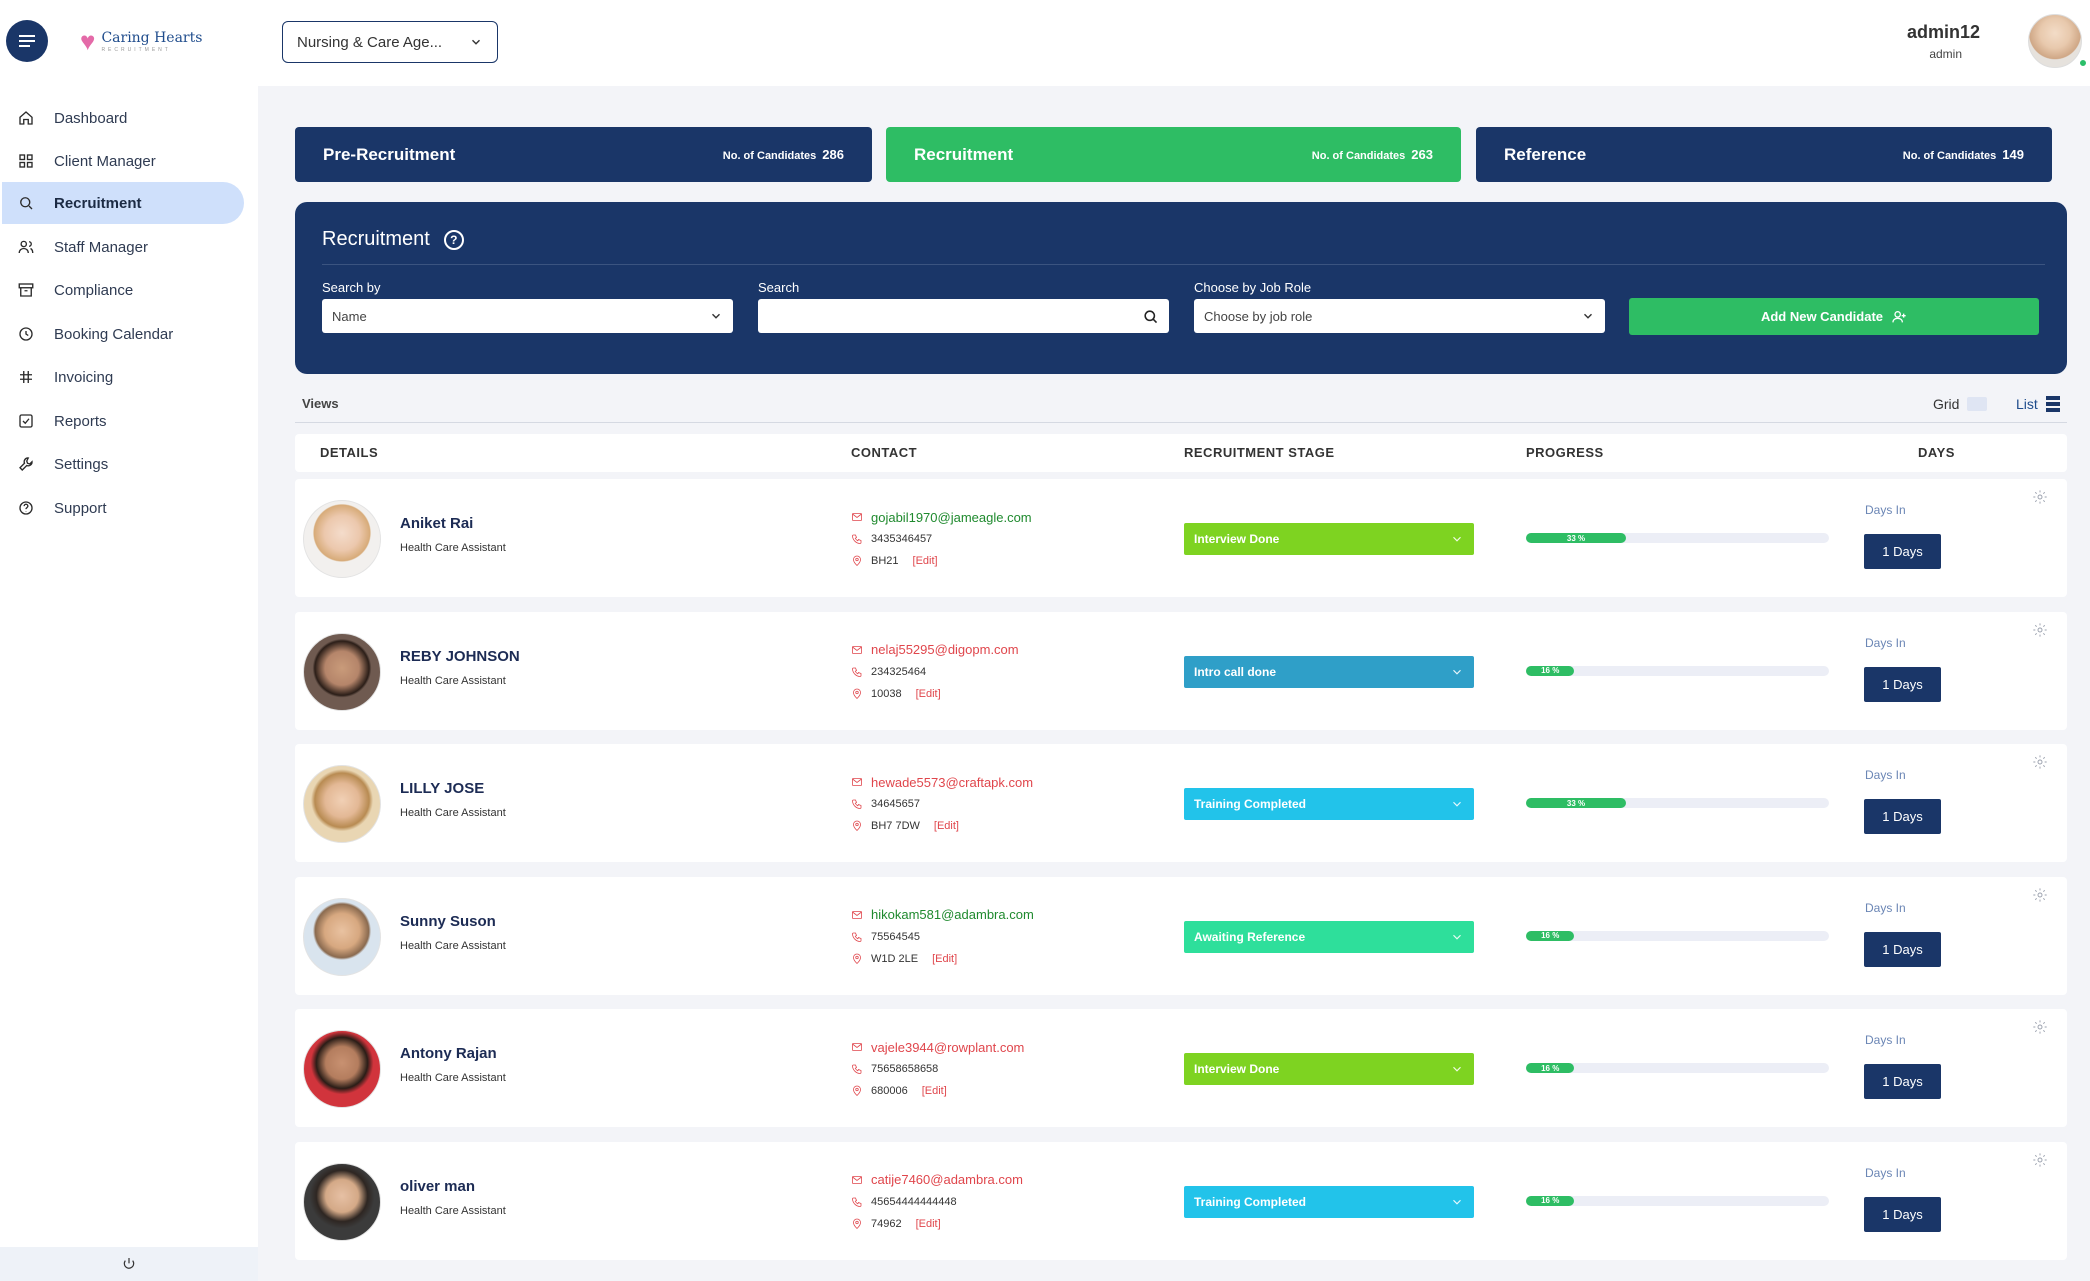  Describe the element at coordinates (1764, 154) in the screenshot. I see `stage-card-reference: Reference No. of Candidates 149` at that location.